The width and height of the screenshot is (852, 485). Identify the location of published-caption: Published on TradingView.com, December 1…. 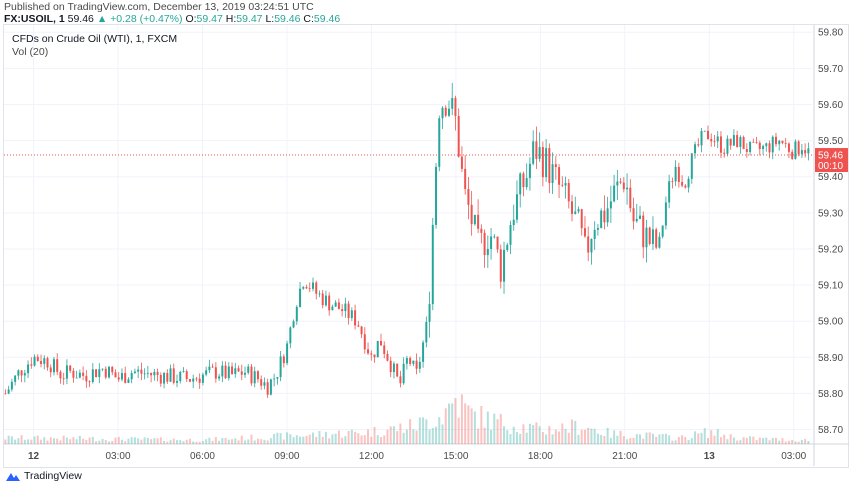
(159, 7).